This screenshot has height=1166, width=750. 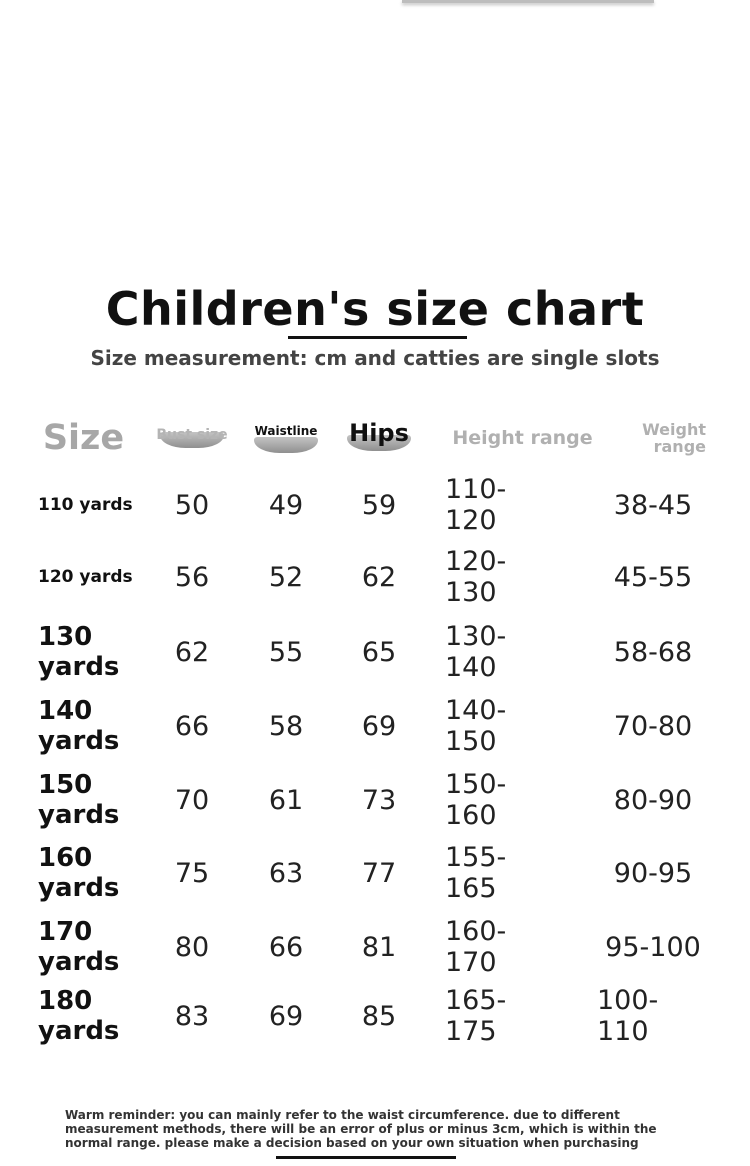 I want to click on table-row: 140 yards 66 58 69 140-150 70-80, so click(x=375, y=726).